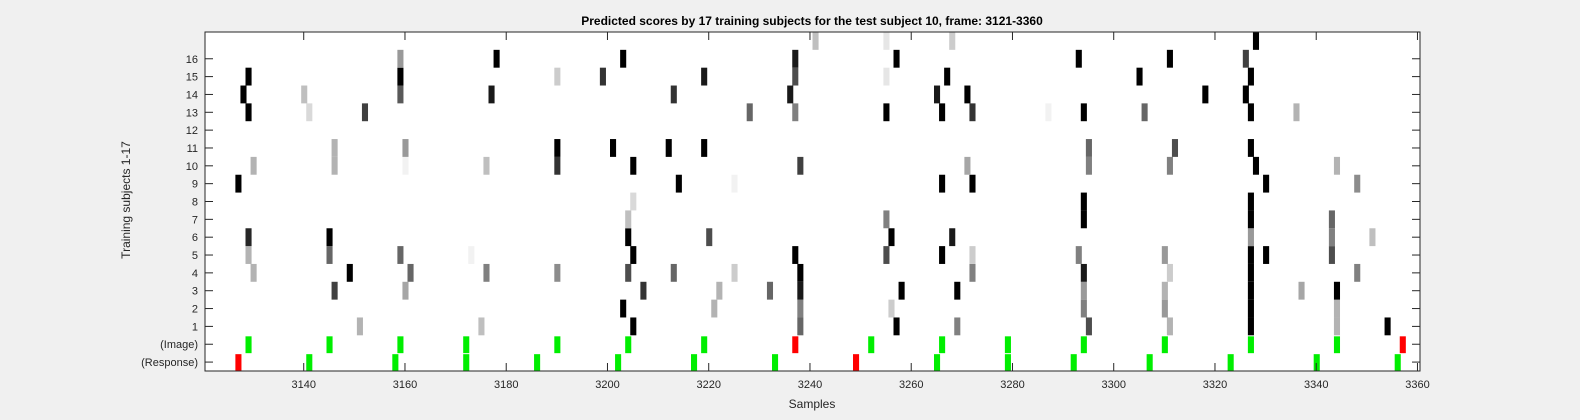  I want to click on y-tick-label: 6, so click(195, 238).